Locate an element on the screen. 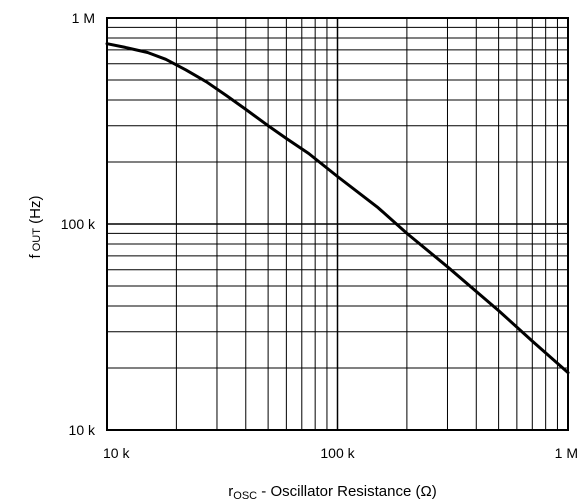 Image resolution: width=582 pixels, height=503 pixels. x-tick-label: 100 k is located at coordinates (337, 453).